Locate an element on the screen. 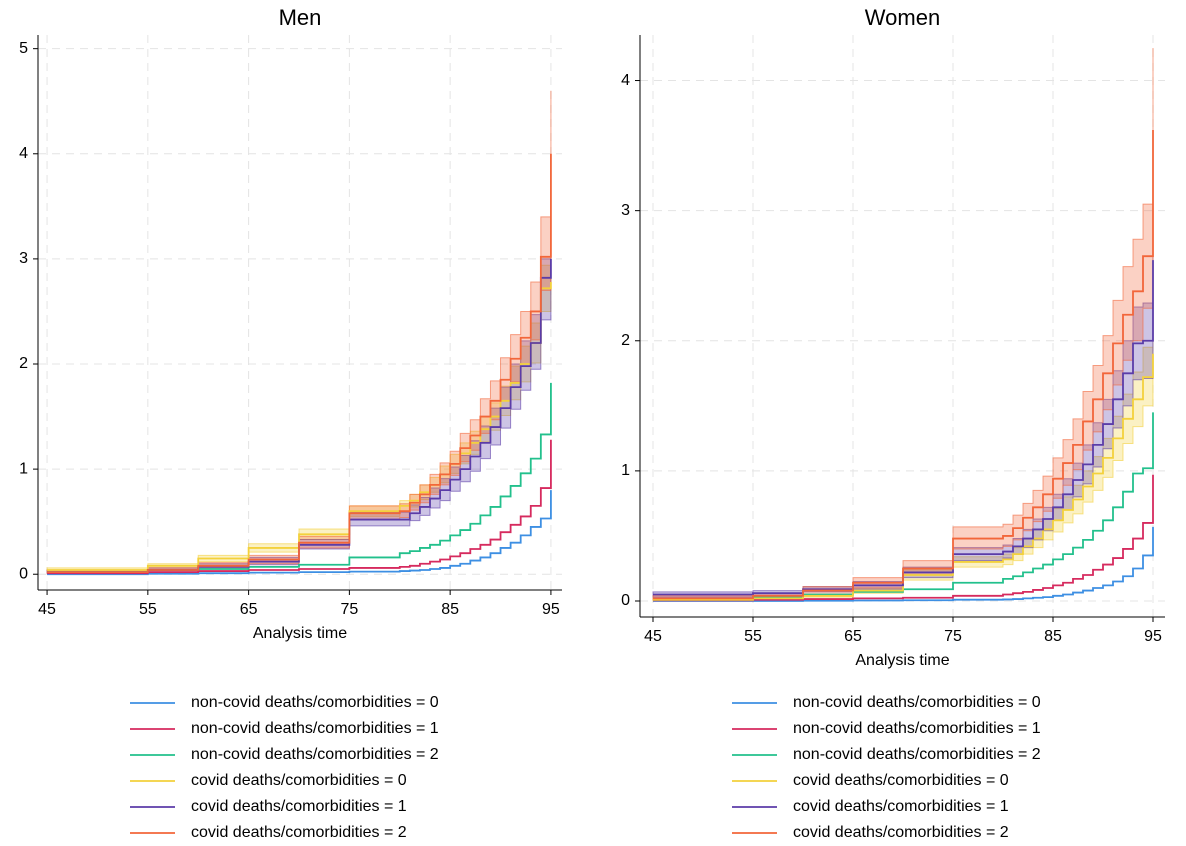 The height and width of the screenshot is (846, 1186). confidence-band is located at coordinates (903, 461).